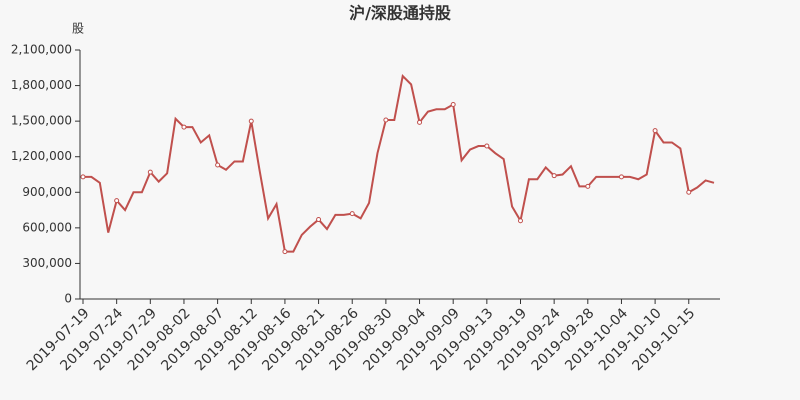 The image size is (800, 400). I want to click on y-tick-label: 900,000, so click(47, 192).